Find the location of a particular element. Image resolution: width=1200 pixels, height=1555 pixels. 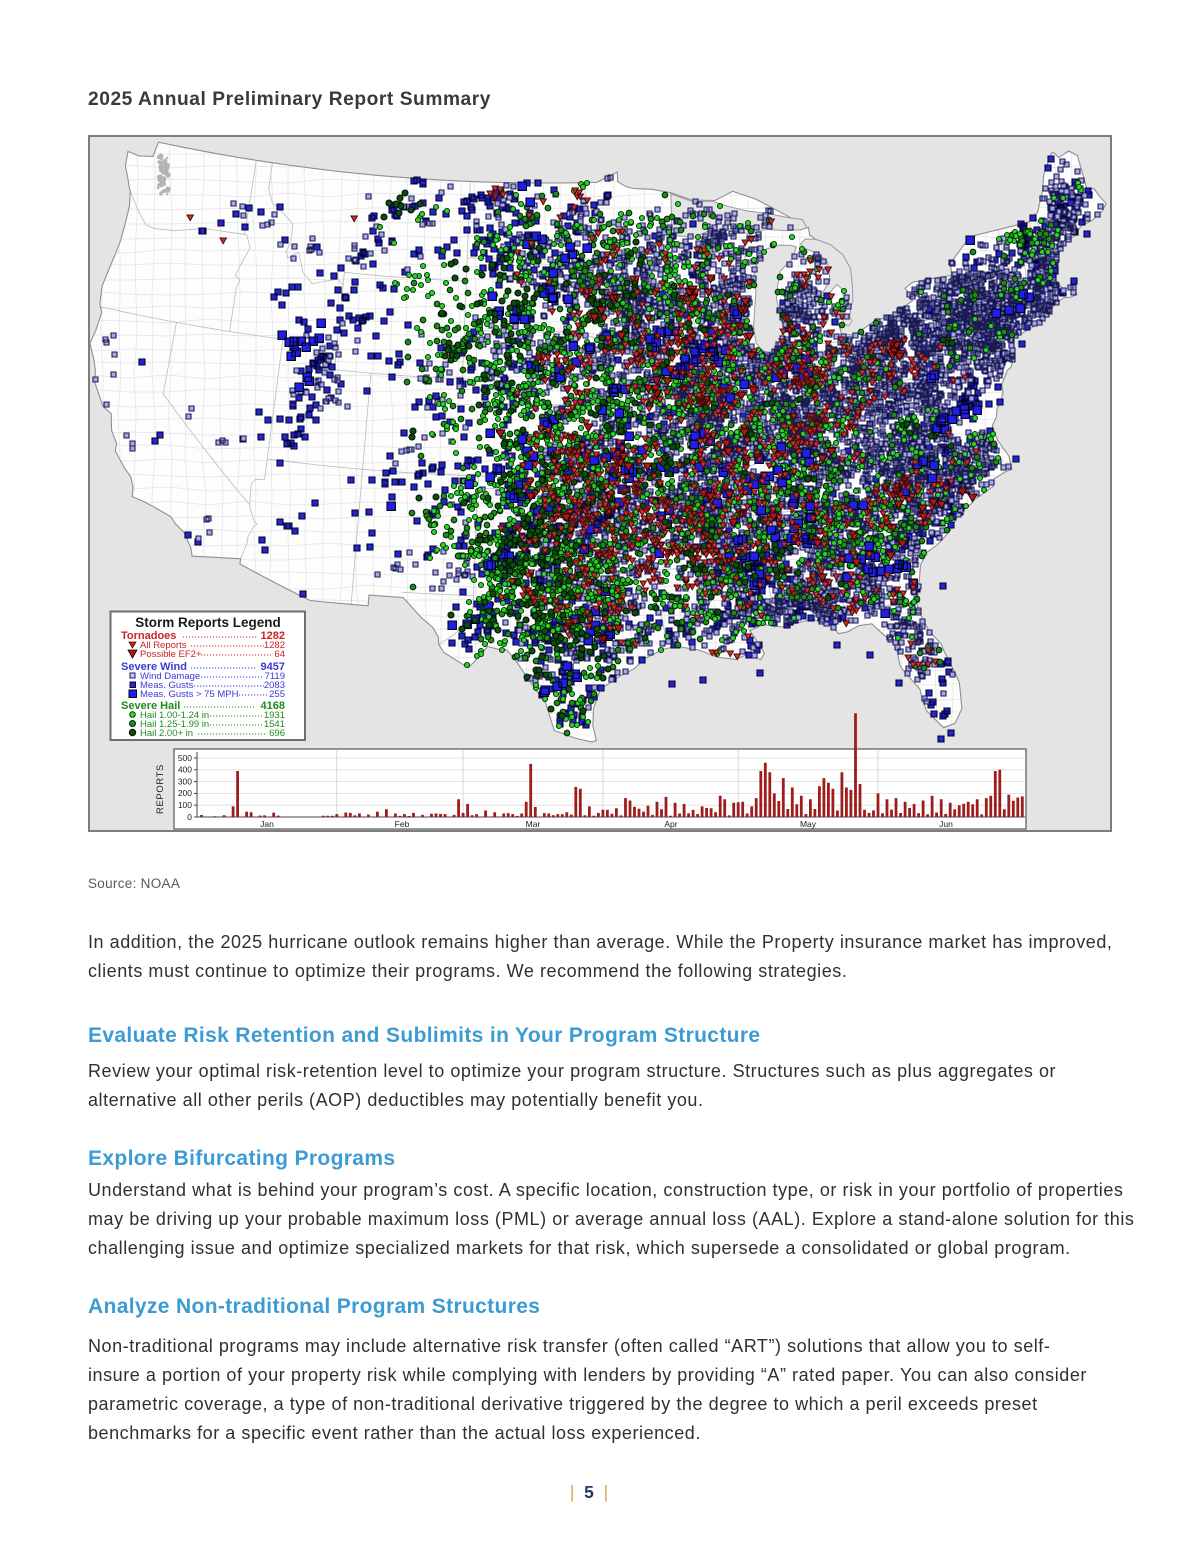

svg-text: Storm Reports Legend is located at coordinates (208, 622).